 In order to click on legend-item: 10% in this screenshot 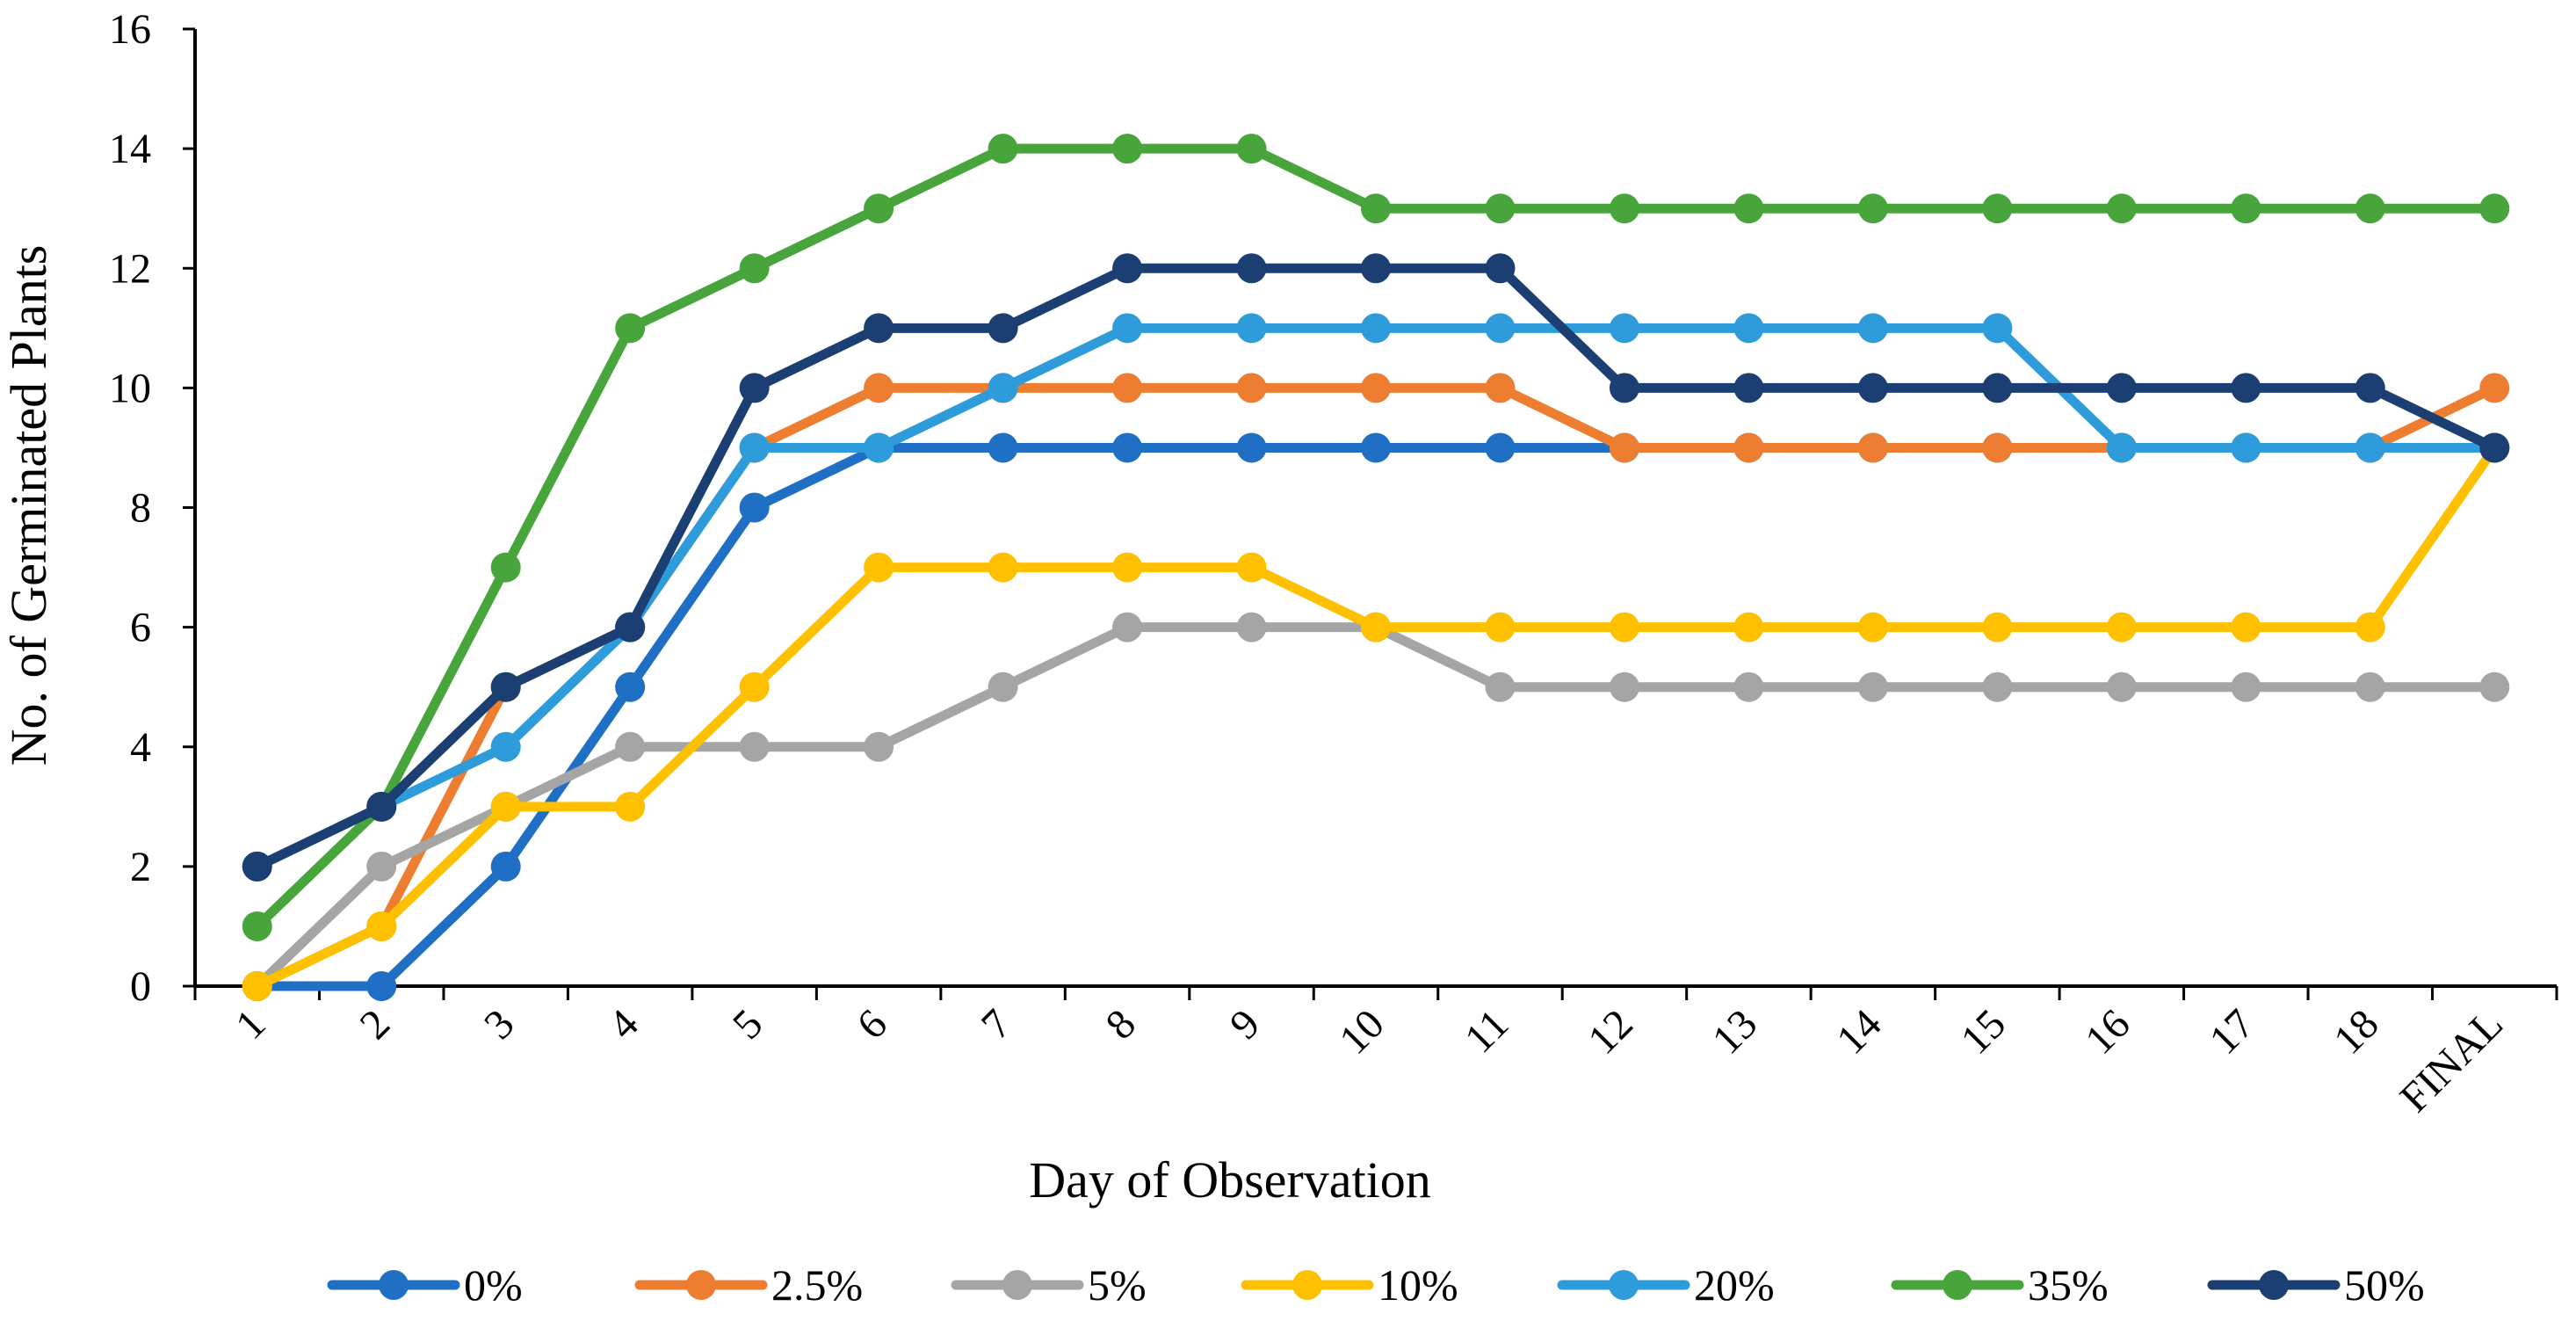, I will do `click(1349, 1285)`.